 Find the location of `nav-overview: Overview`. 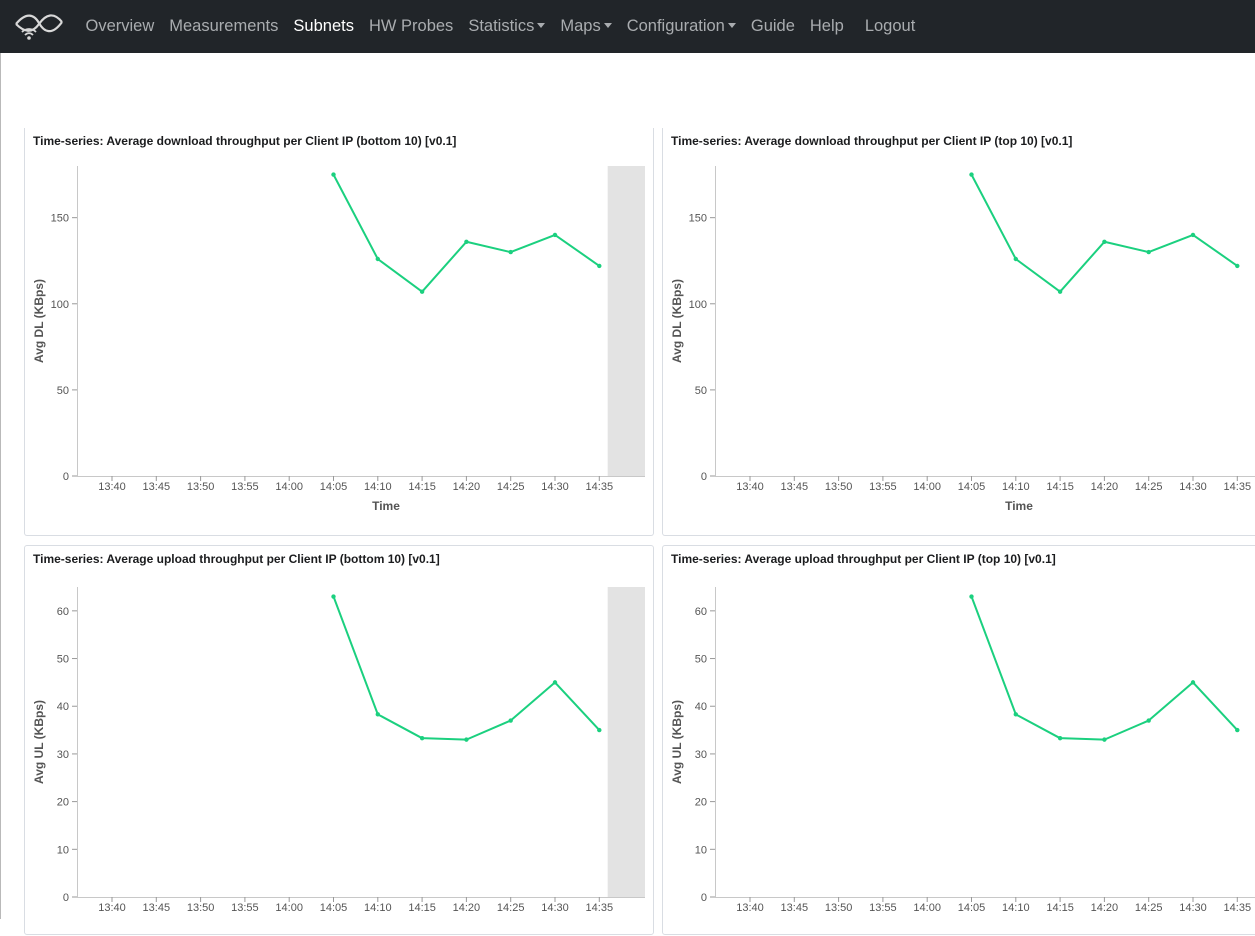

nav-overview: Overview is located at coordinates (120, 26).